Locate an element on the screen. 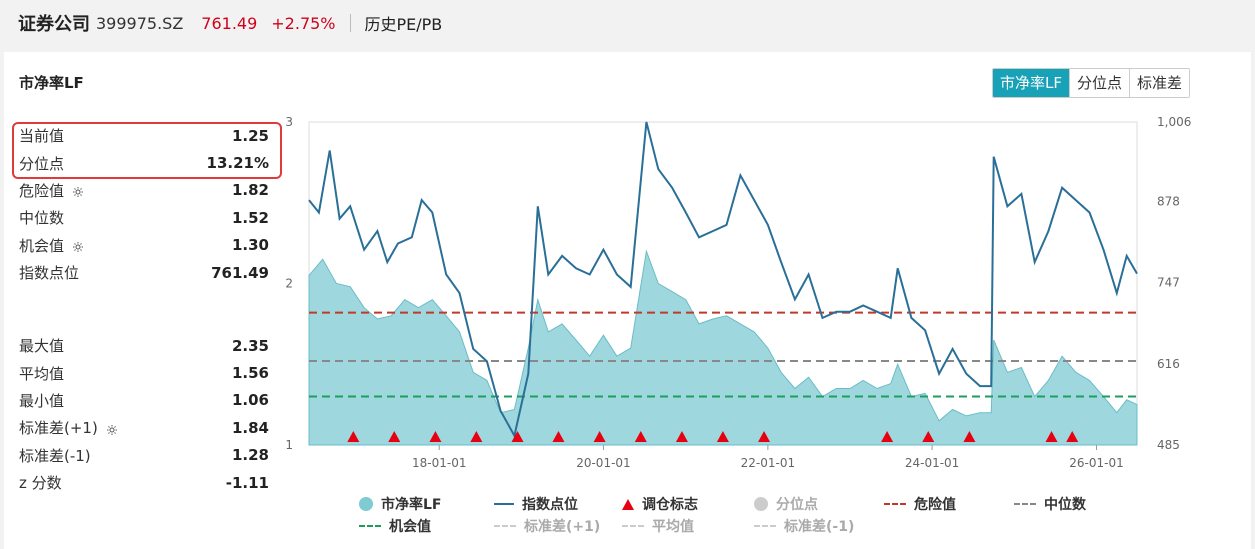 This screenshot has height=549, width=1255. legend-item: 危险值 is located at coordinates (920, 504).